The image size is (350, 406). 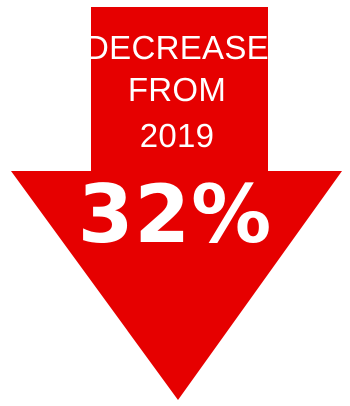 I want to click on caption-line-decrease: DECREASE, so click(x=177, y=47).